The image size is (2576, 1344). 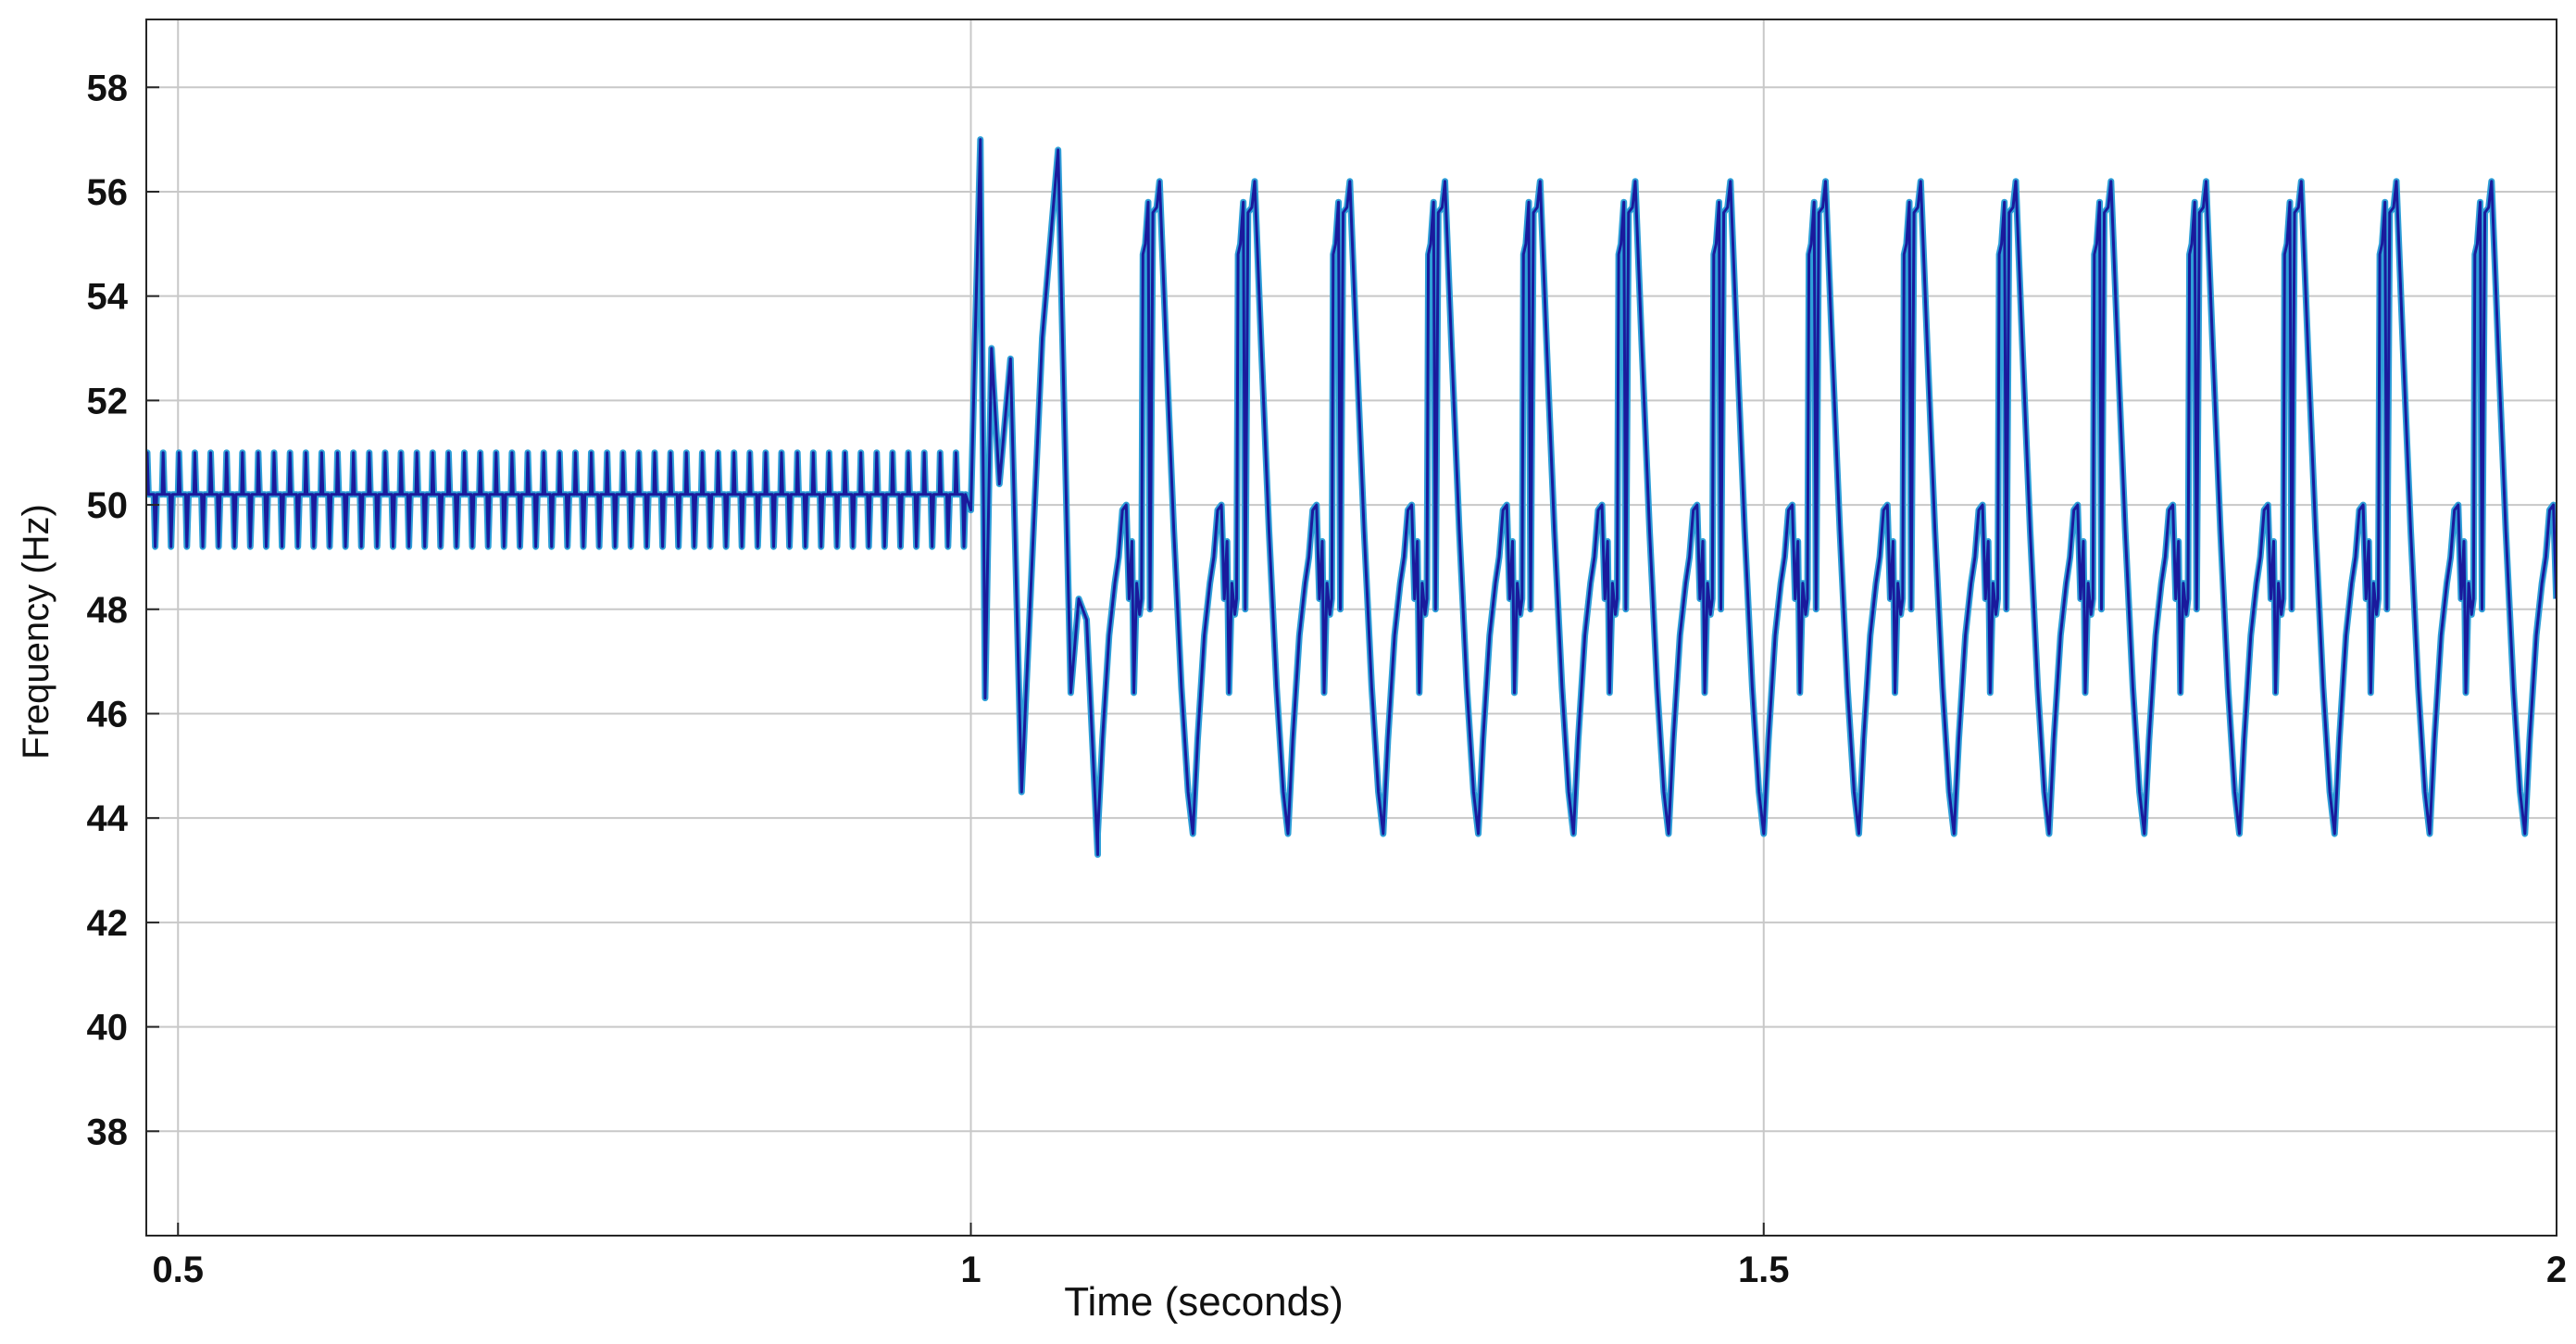 I want to click on y-tick-label: 44, so click(x=108, y=819).